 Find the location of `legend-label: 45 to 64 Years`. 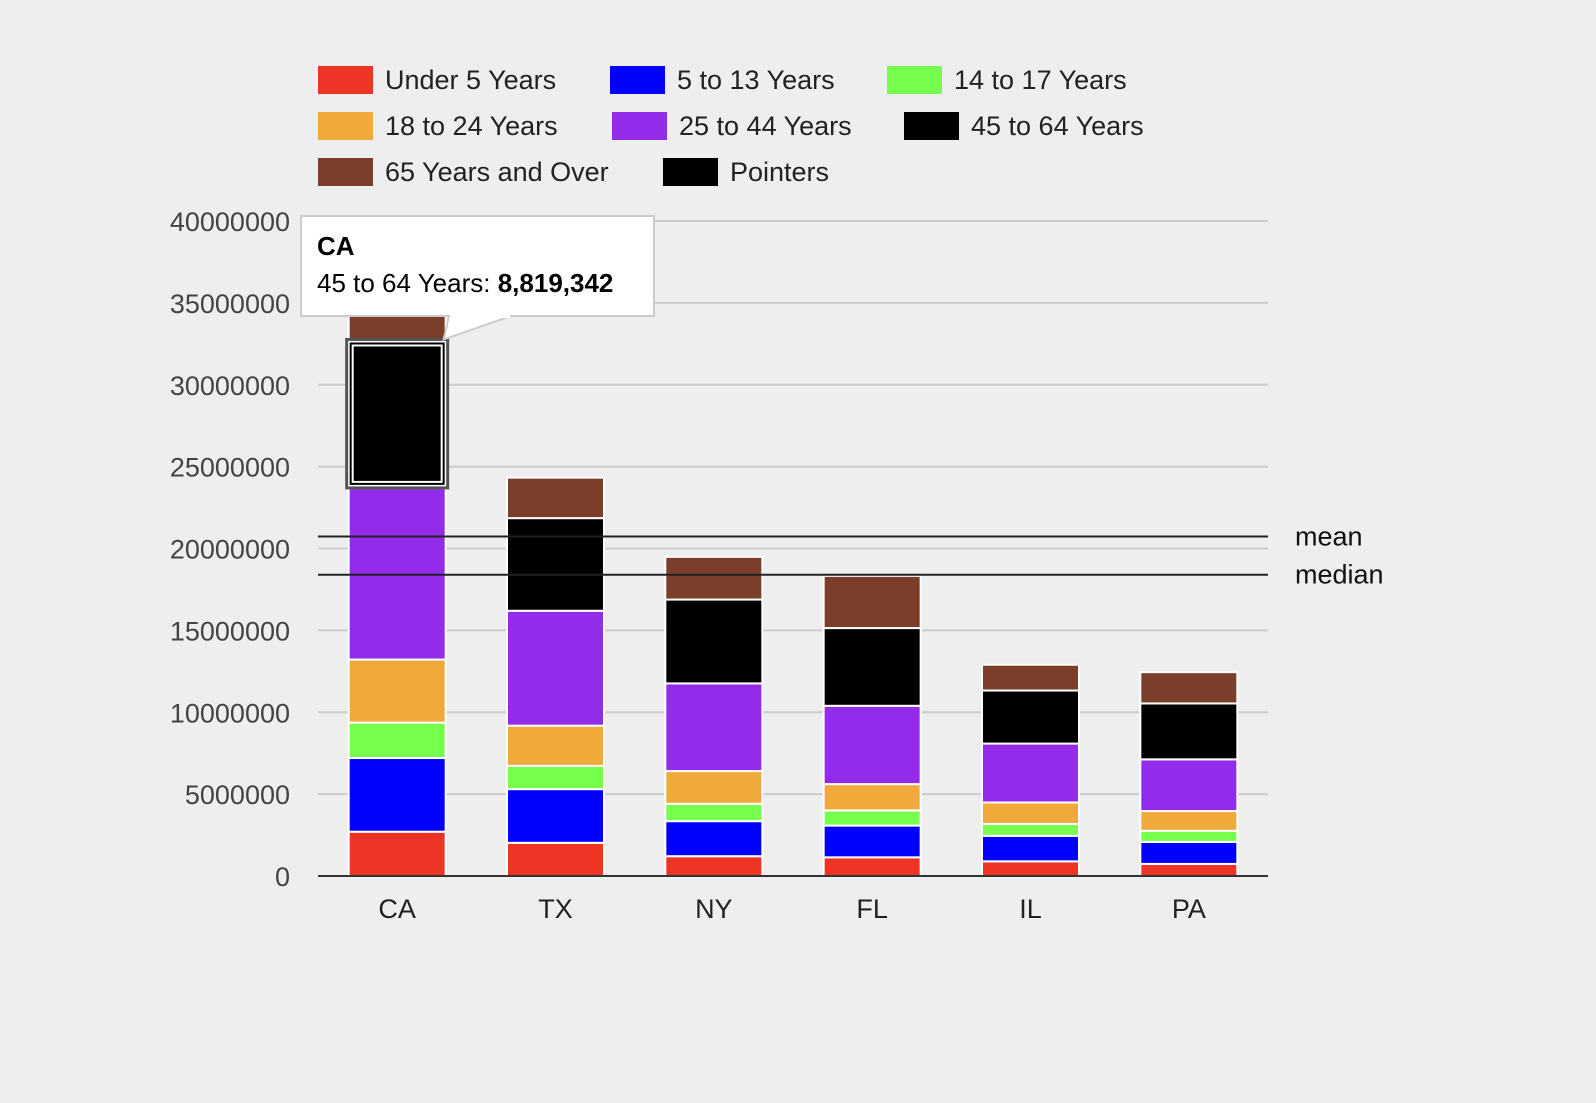

legend-label: 45 to 64 Years is located at coordinates (1057, 126).